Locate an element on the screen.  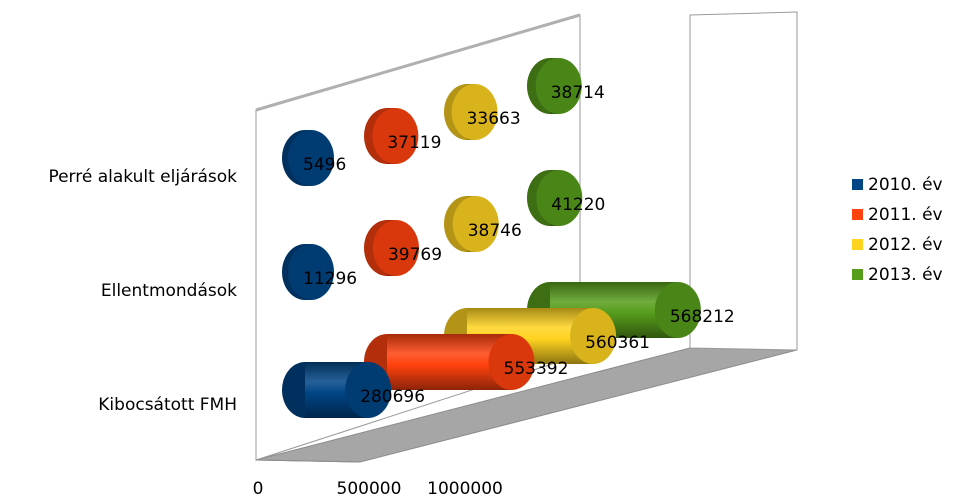
chart-side-wall is located at coordinates (743, 181).